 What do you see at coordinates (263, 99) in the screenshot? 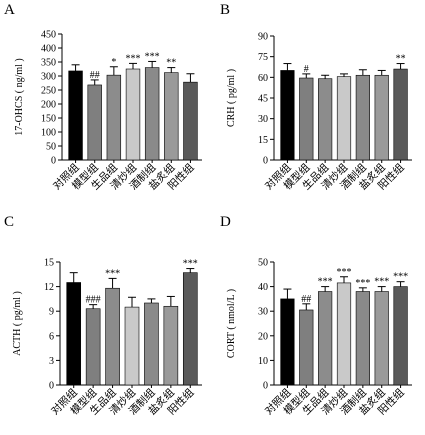
I see `y-tick-label: 45` at bounding box center [263, 99].